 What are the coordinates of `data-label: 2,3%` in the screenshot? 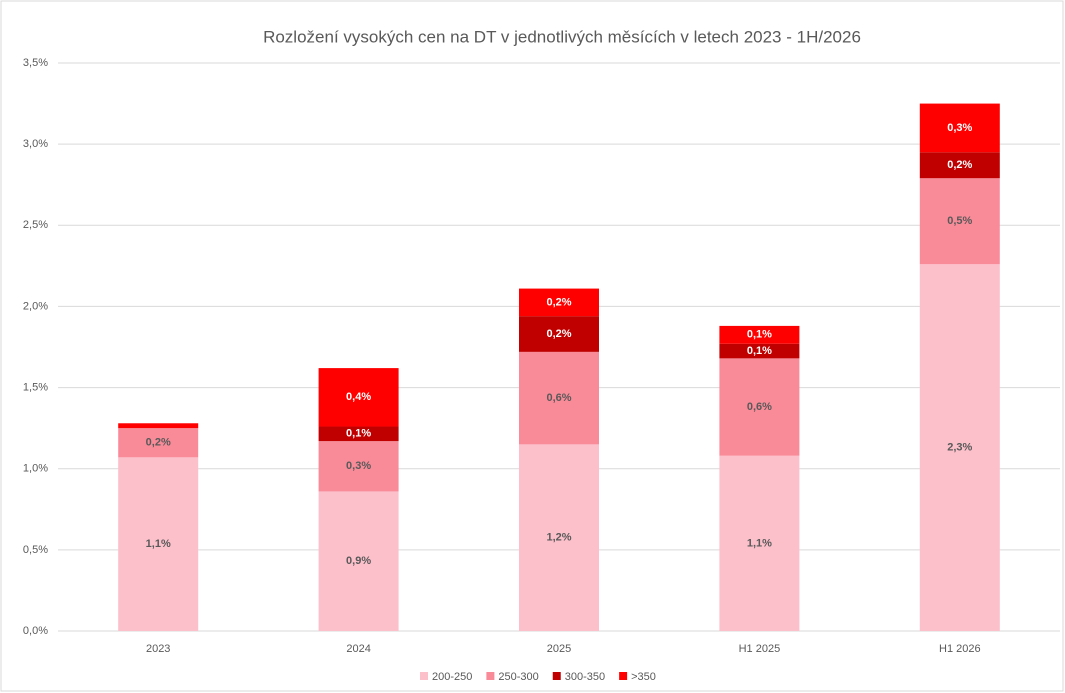 It's located at (959, 448).